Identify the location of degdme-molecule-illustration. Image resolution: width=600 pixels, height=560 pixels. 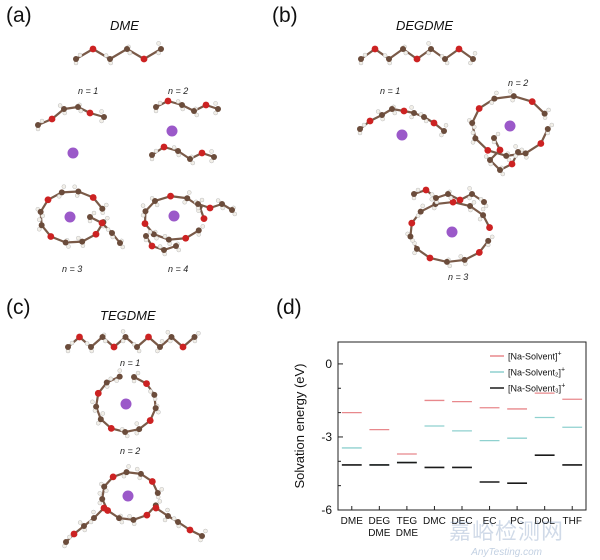
(418, 53).